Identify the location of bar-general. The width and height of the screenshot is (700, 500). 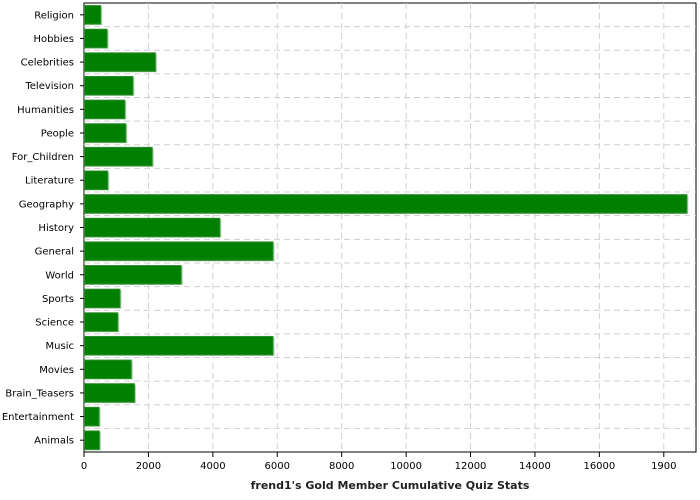
(179, 251).